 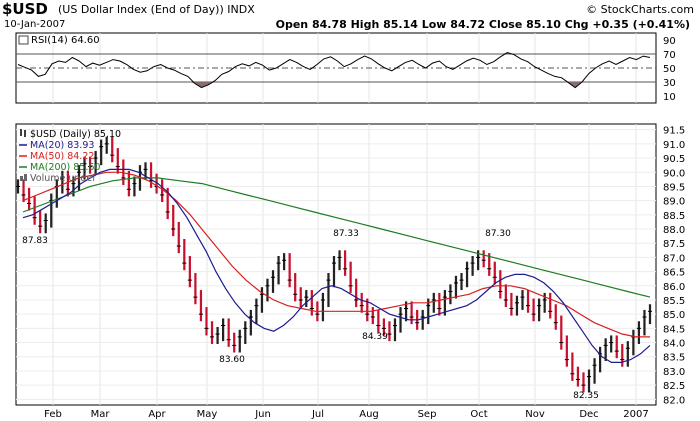 What do you see at coordinates (232, 360) in the screenshot?
I see `price-annotation: 83.60` at bounding box center [232, 360].